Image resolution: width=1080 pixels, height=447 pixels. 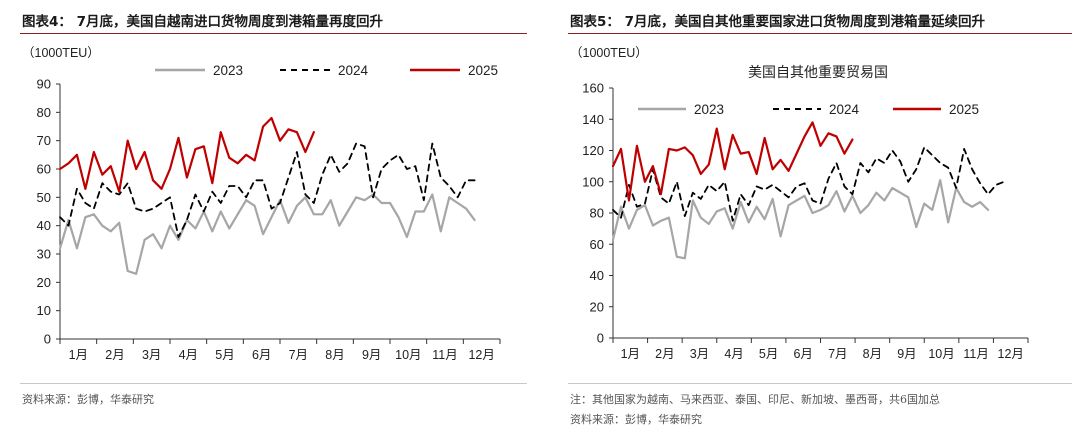 What do you see at coordinates (44, 197) in the screenshot?
I see `y-tick-label: 50` at bounding box center [44, 197].